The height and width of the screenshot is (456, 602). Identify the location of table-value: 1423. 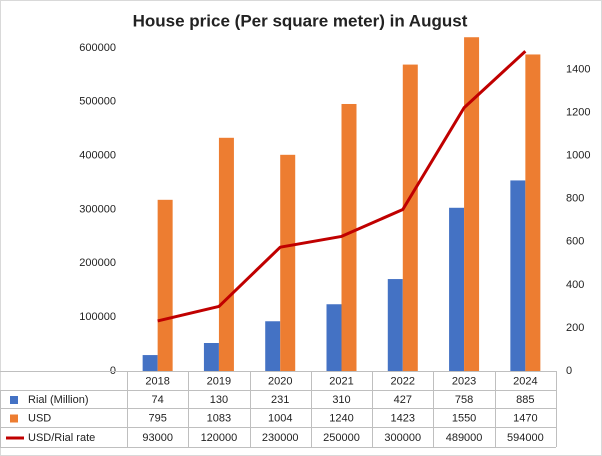
(403, 418).